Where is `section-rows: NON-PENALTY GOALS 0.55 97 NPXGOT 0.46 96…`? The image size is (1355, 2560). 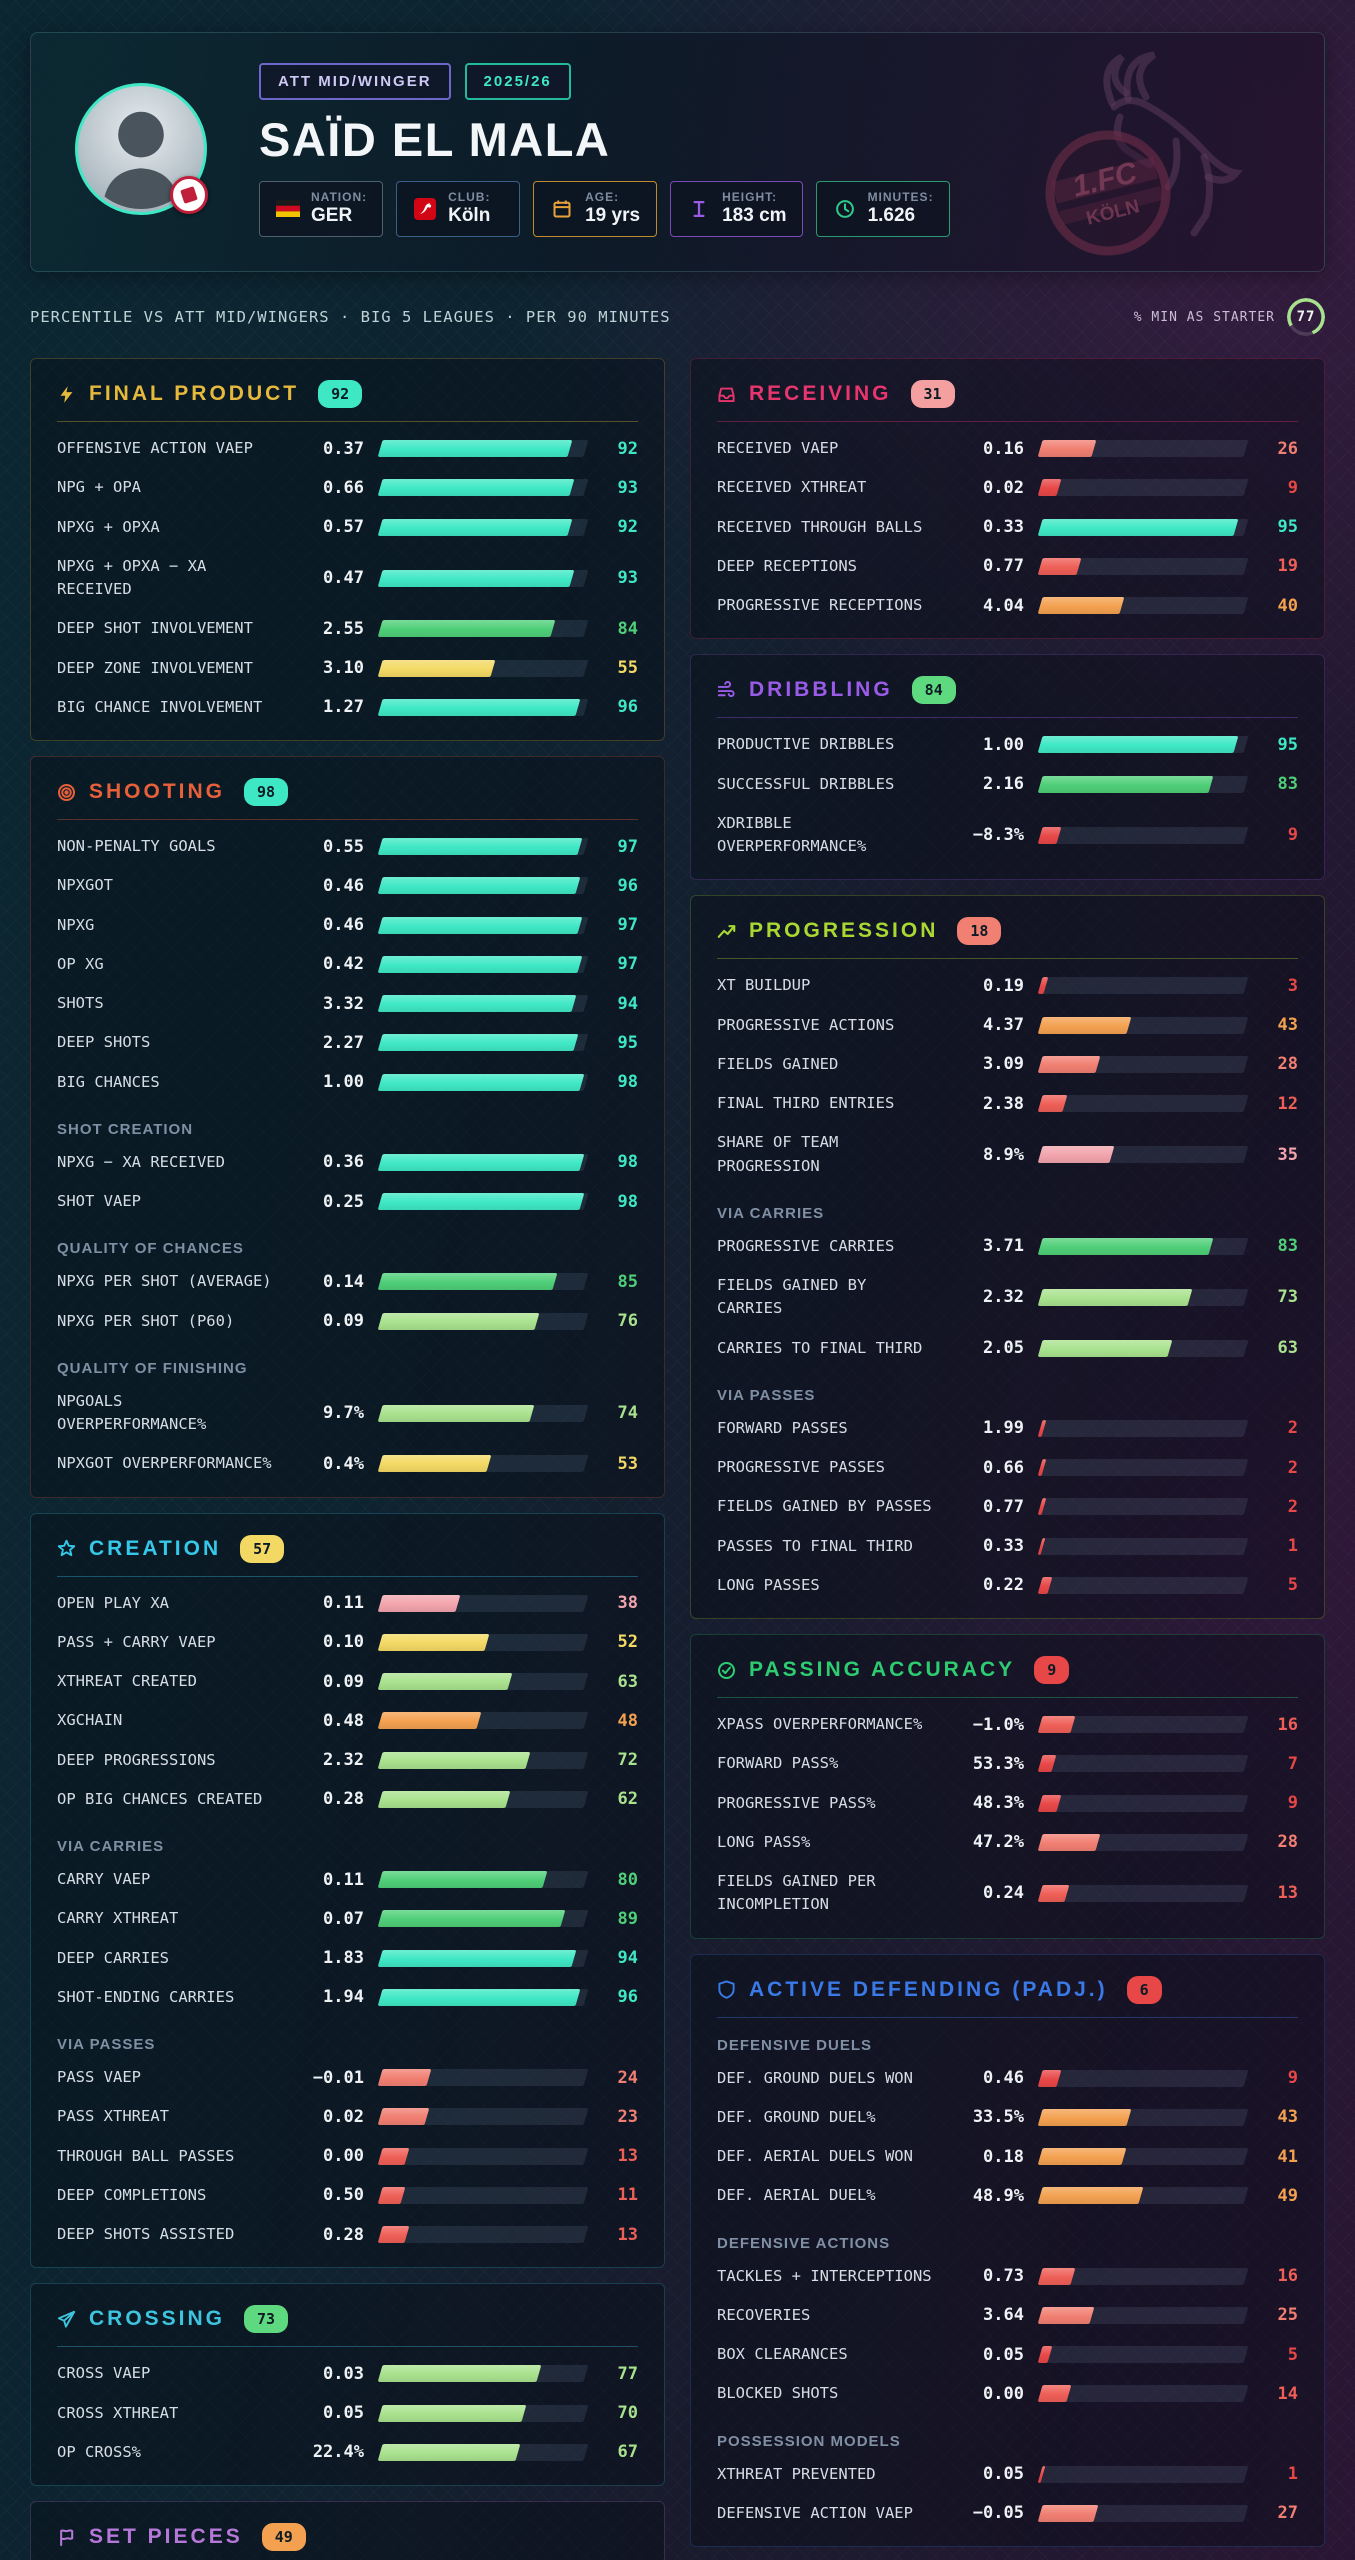
section-rows: NON-PENALTY GOALS 0.55 97 NPXGOT 0.46 96… is located at coordinates (347, 1155).